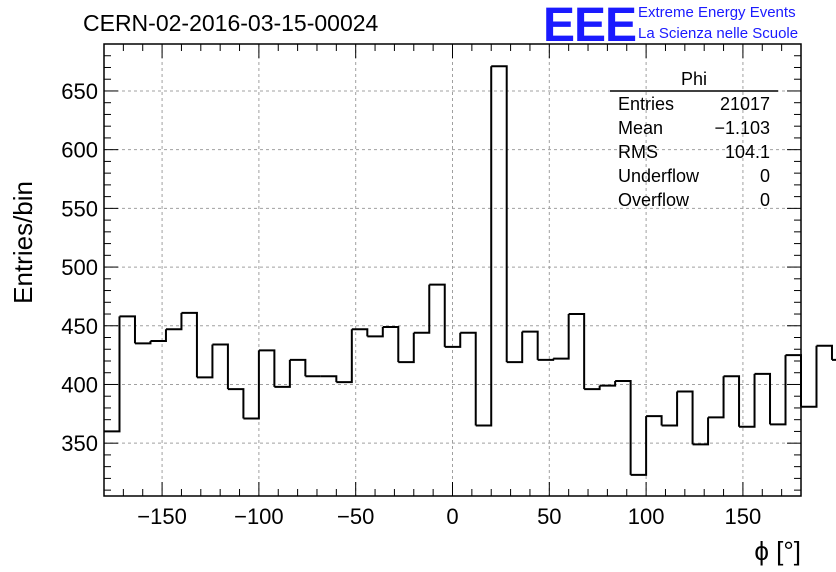 The image size is (836, 572). What do you see at coordinates (743, 516) in the screenshot?
I see `x-tick-label: 150` at bounding box center [743, 516].